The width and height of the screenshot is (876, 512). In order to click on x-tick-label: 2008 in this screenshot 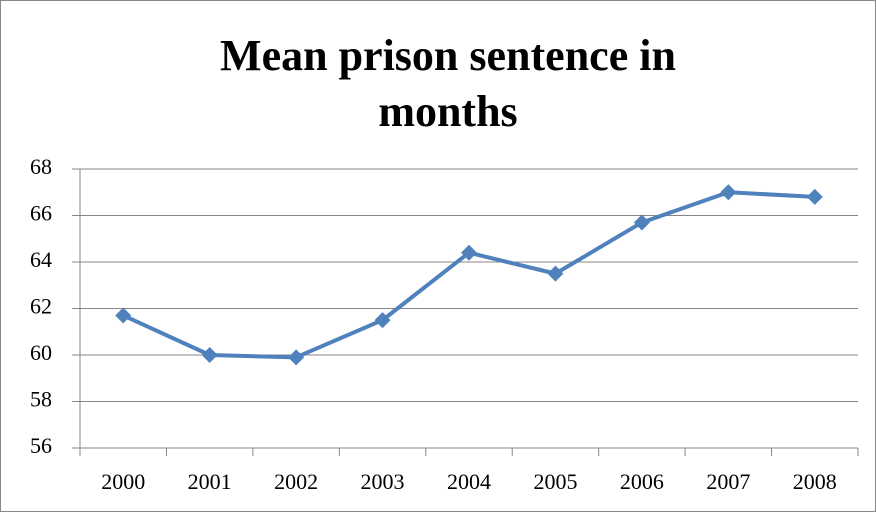, I will do `click(815, 481)`.